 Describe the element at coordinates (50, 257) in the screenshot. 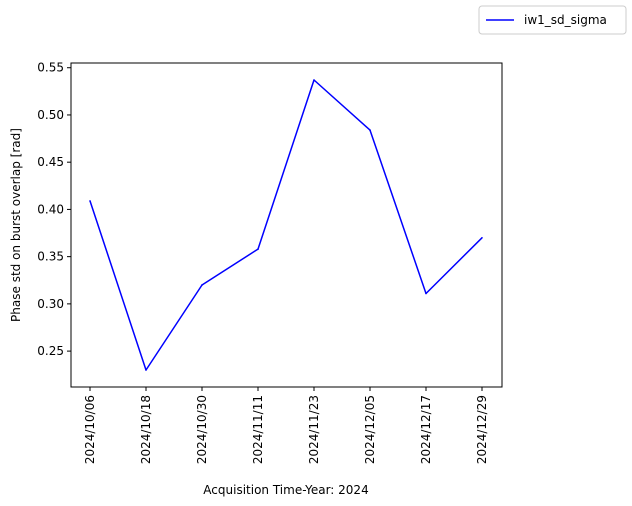

I see `y-tick-label: 0.35` at that location.